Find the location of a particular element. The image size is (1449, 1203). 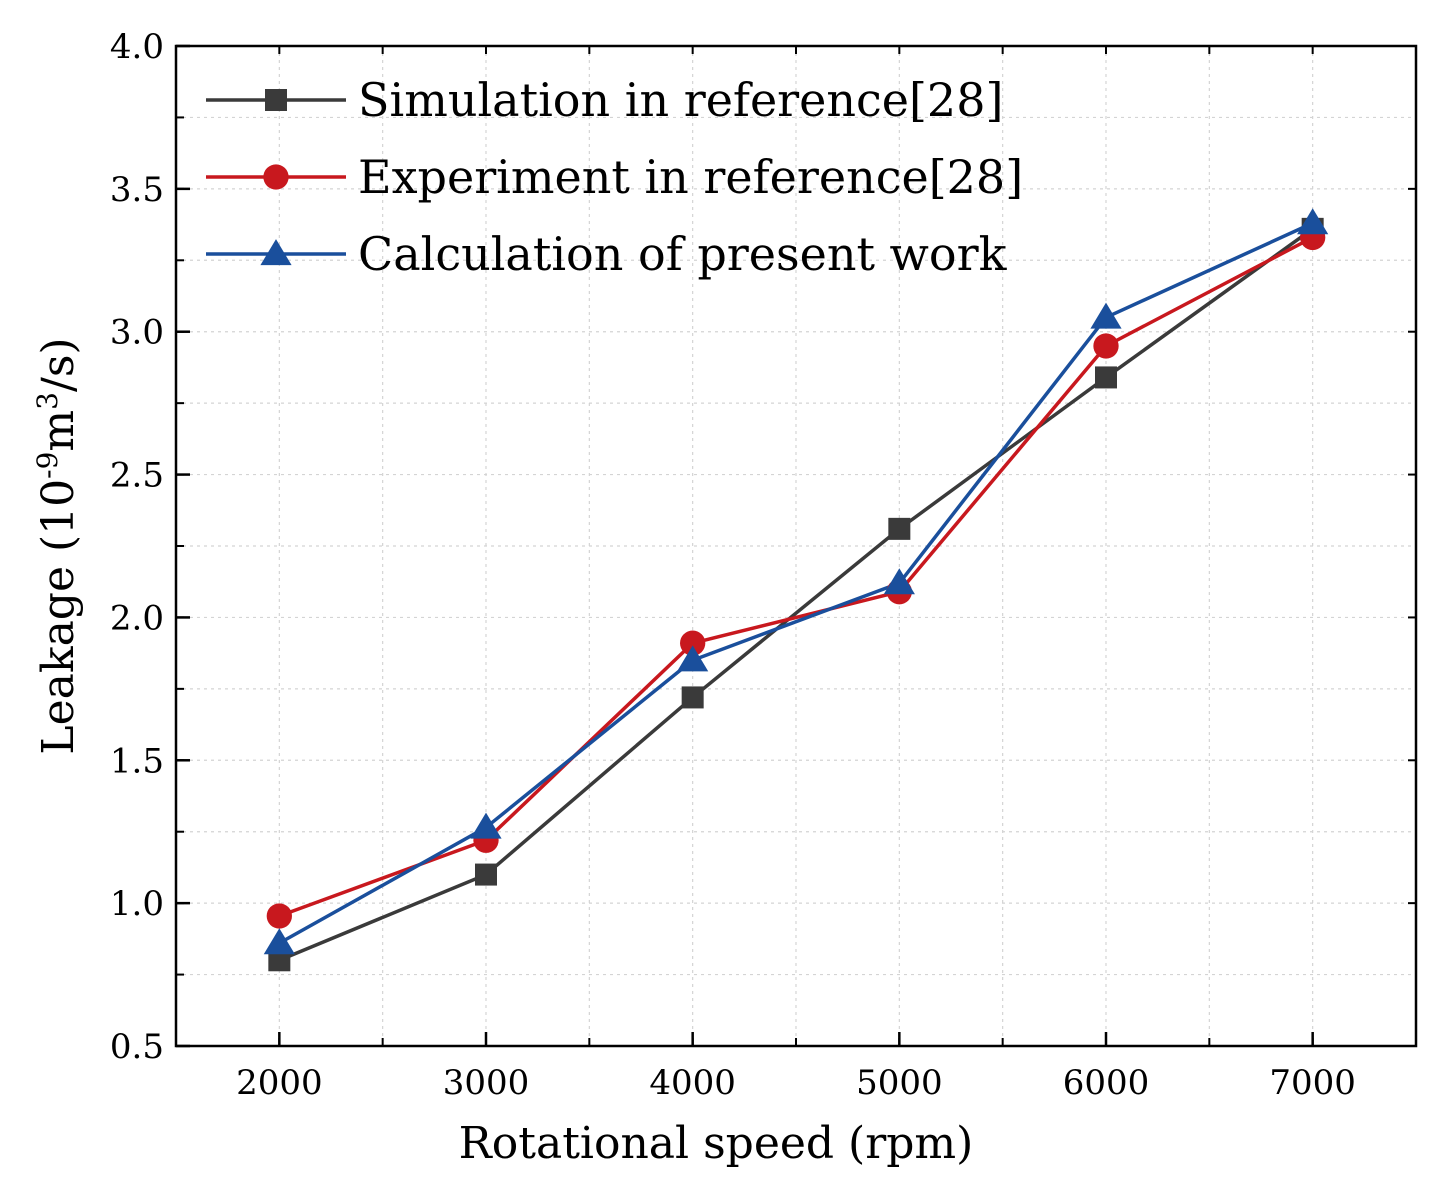

y-axis-title-suffix: /s) is located at coordinates (58, 364).